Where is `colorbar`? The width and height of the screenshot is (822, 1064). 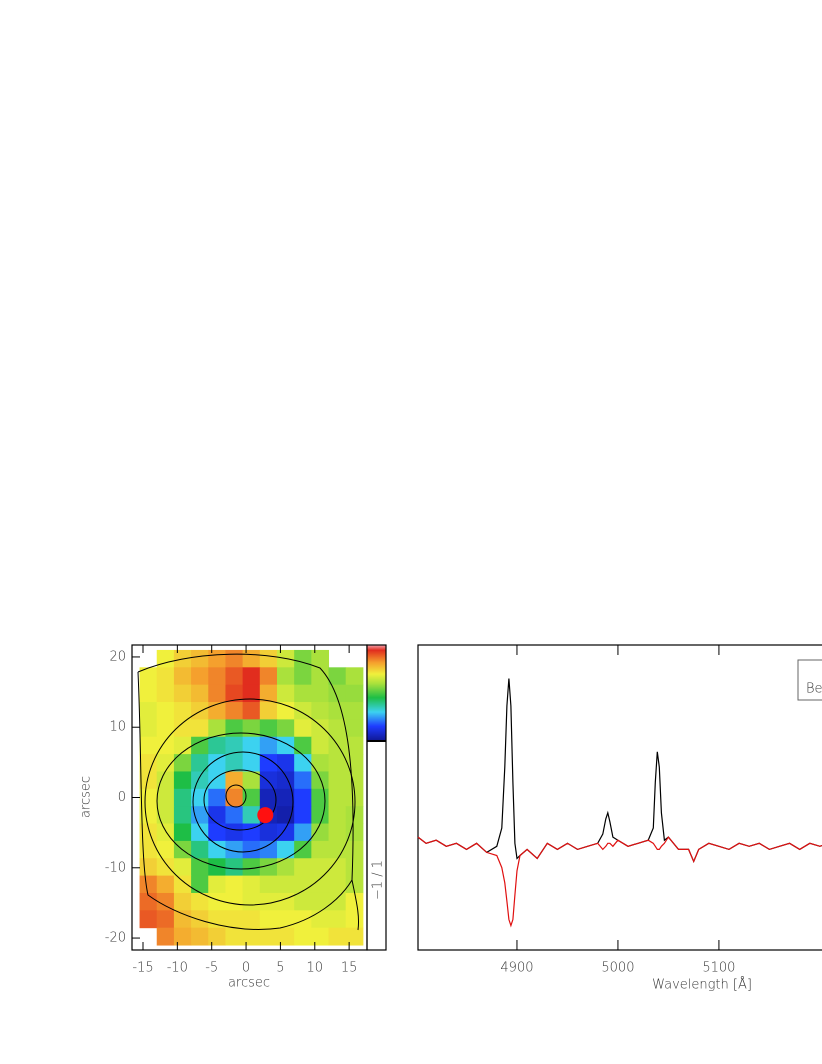
colorbar is located at coordinates (376, 693).